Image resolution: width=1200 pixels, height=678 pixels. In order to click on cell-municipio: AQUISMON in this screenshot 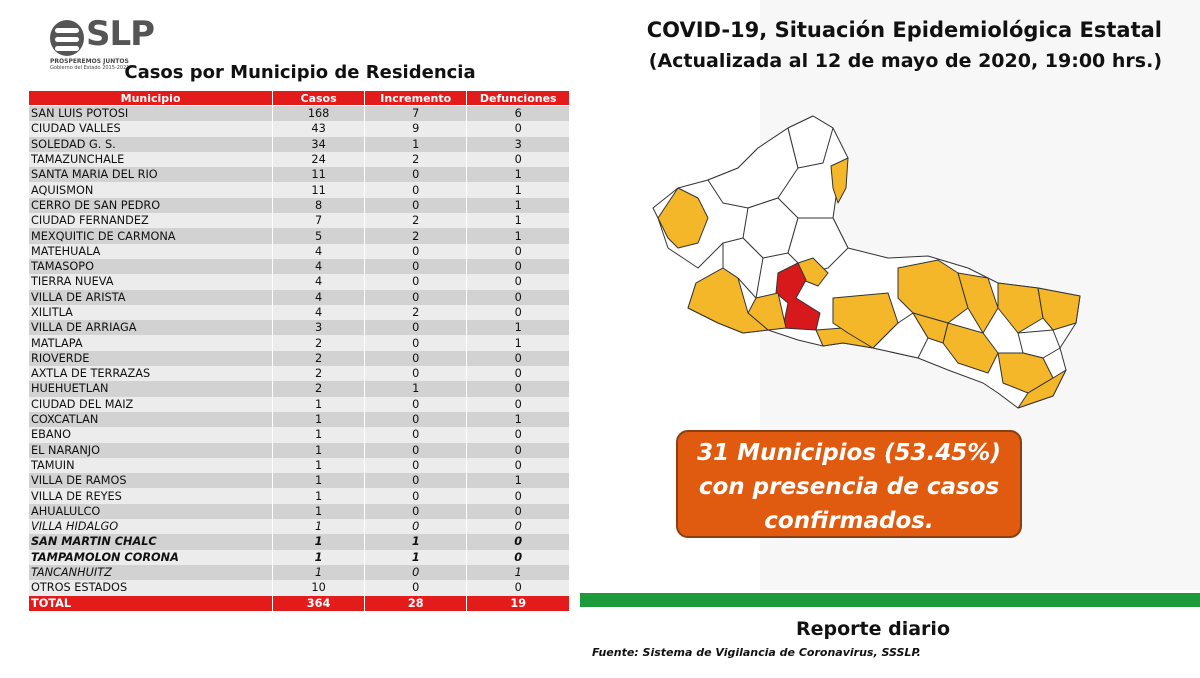, I will do `click(150, 190)`.